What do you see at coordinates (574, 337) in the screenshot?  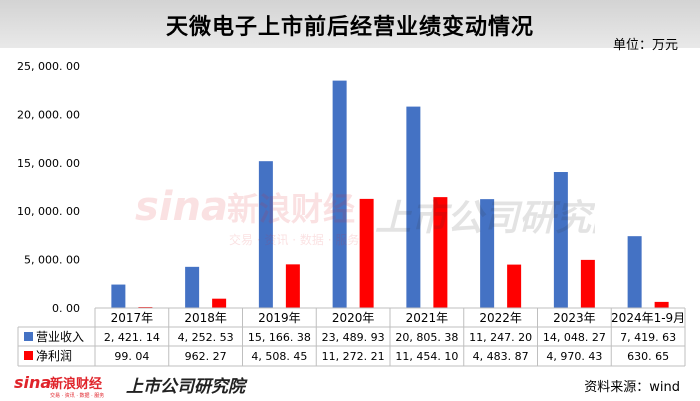 I see `data-label: 14, 048. 27` at bounding box center [574, 337].